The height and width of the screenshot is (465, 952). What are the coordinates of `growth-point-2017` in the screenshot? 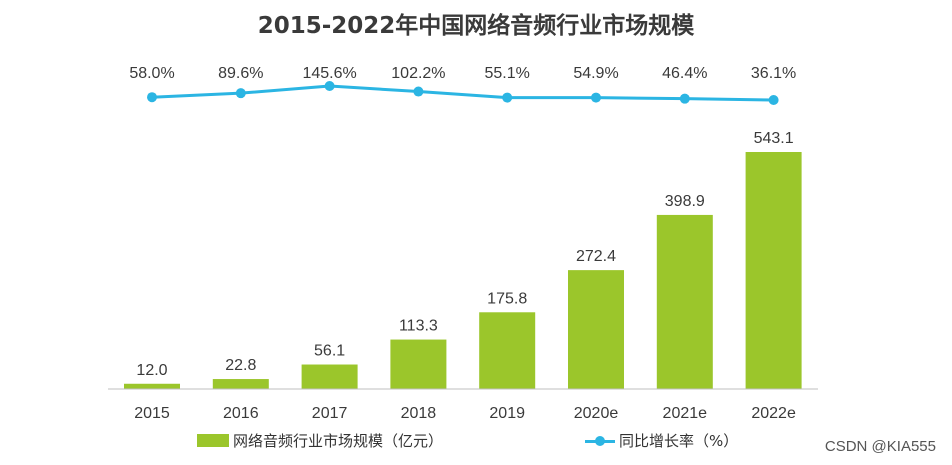 It's located at (329, 86).